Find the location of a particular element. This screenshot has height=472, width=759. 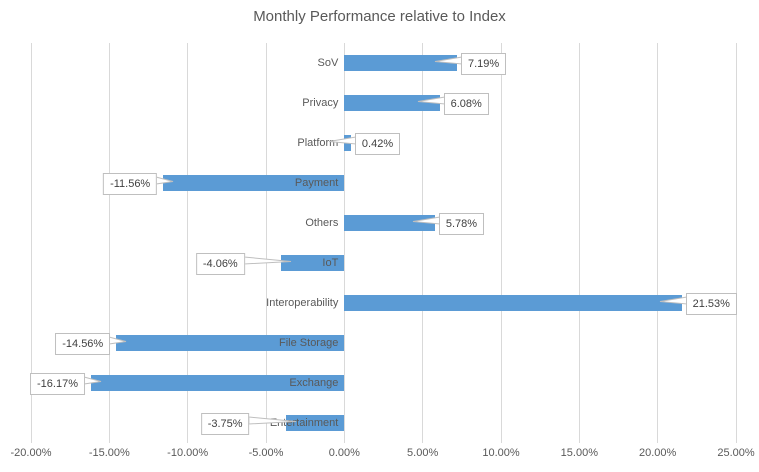

data-label-callout: -4.06% is located at coordinates (220, 263).